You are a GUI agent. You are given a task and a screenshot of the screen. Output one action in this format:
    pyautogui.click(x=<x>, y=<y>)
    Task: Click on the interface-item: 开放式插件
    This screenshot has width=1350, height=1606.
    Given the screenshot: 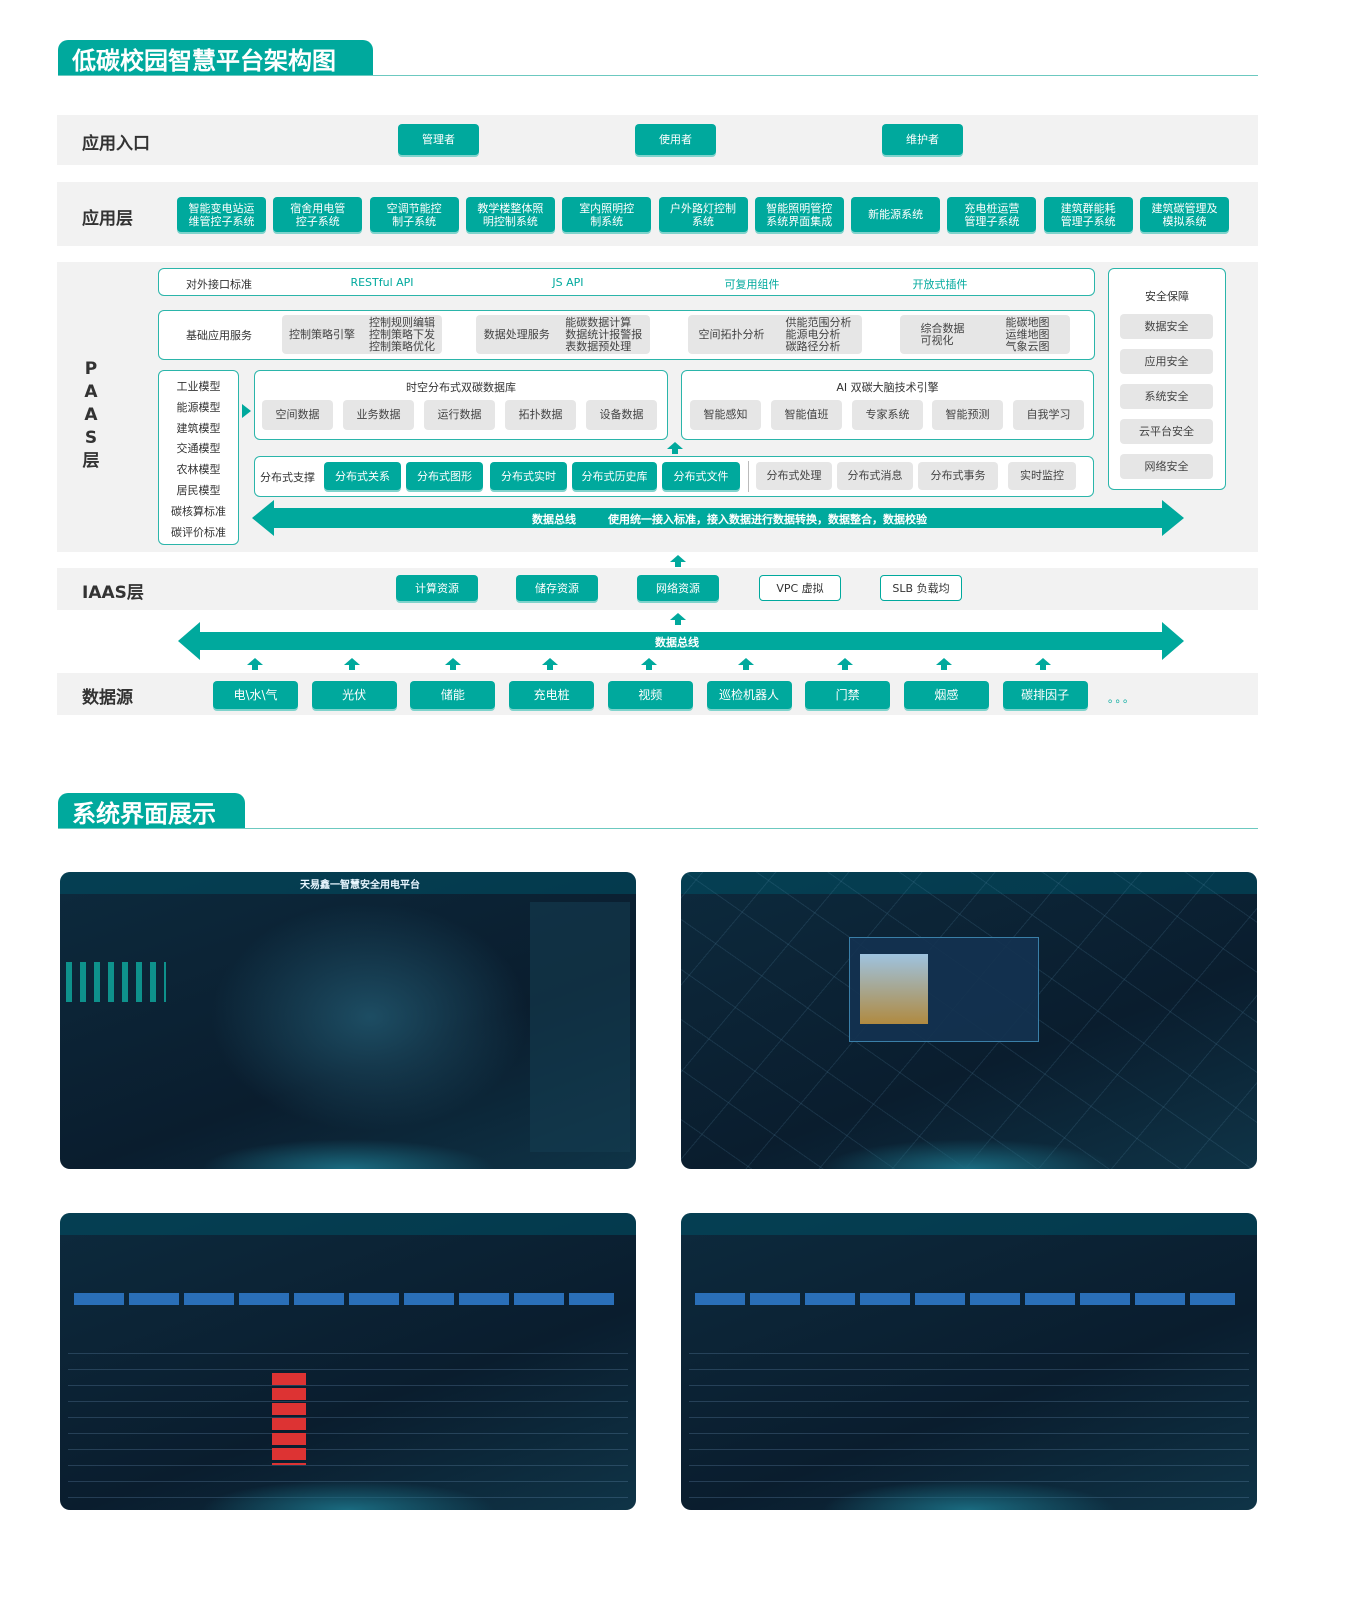 What is the action you would take?
    pyautogui.click(x=940, y=284)
    